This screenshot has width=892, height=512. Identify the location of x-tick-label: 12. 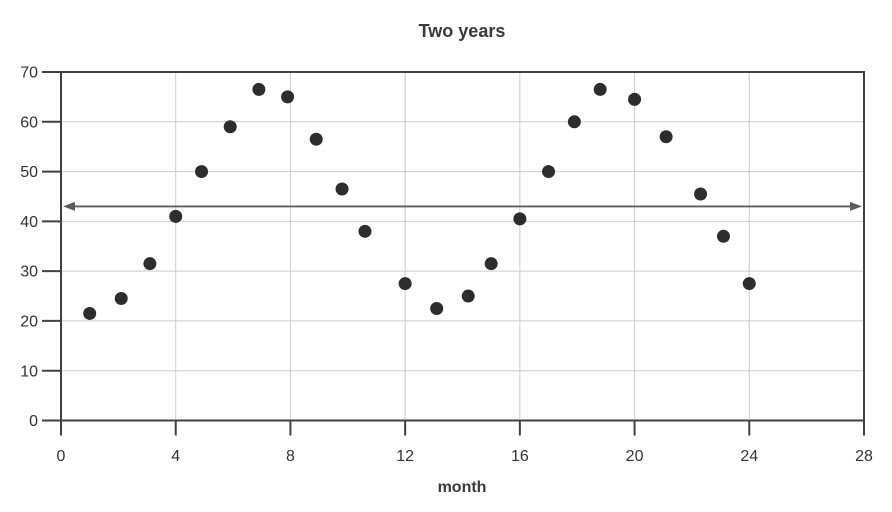
(405, 456).